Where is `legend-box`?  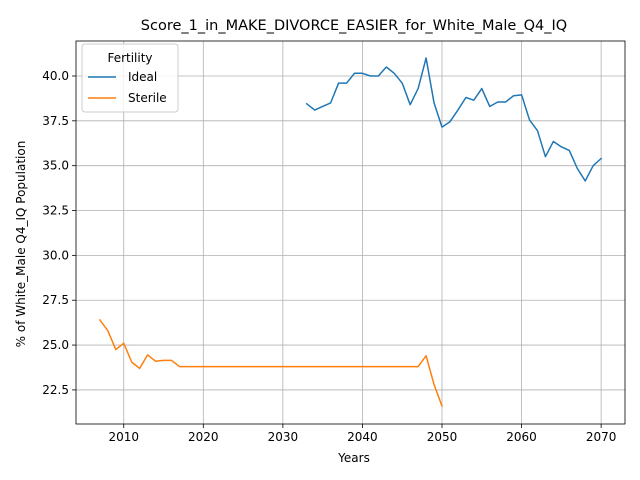
legend-box is located at coordinates (130, 78).